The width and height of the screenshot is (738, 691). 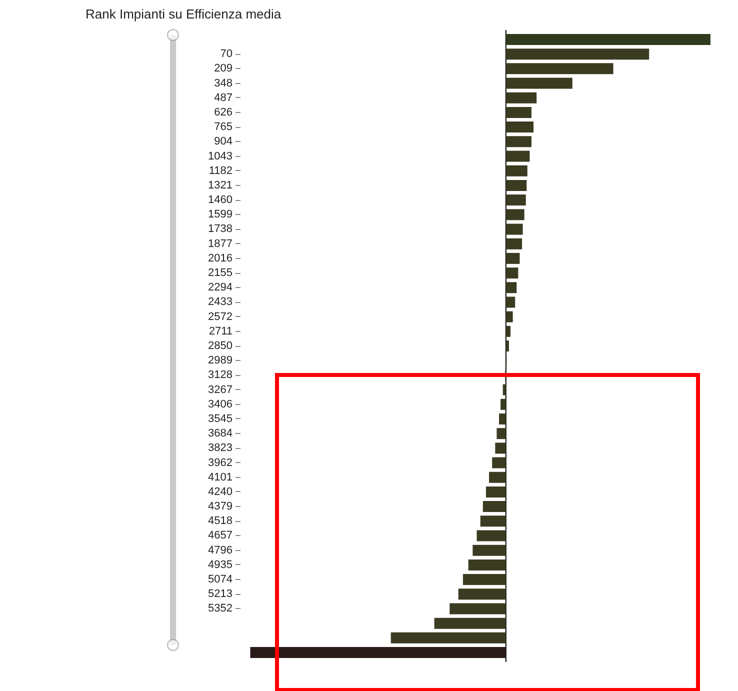 I want to click on y-tick-label: 2016, so click(x=220, y=258).